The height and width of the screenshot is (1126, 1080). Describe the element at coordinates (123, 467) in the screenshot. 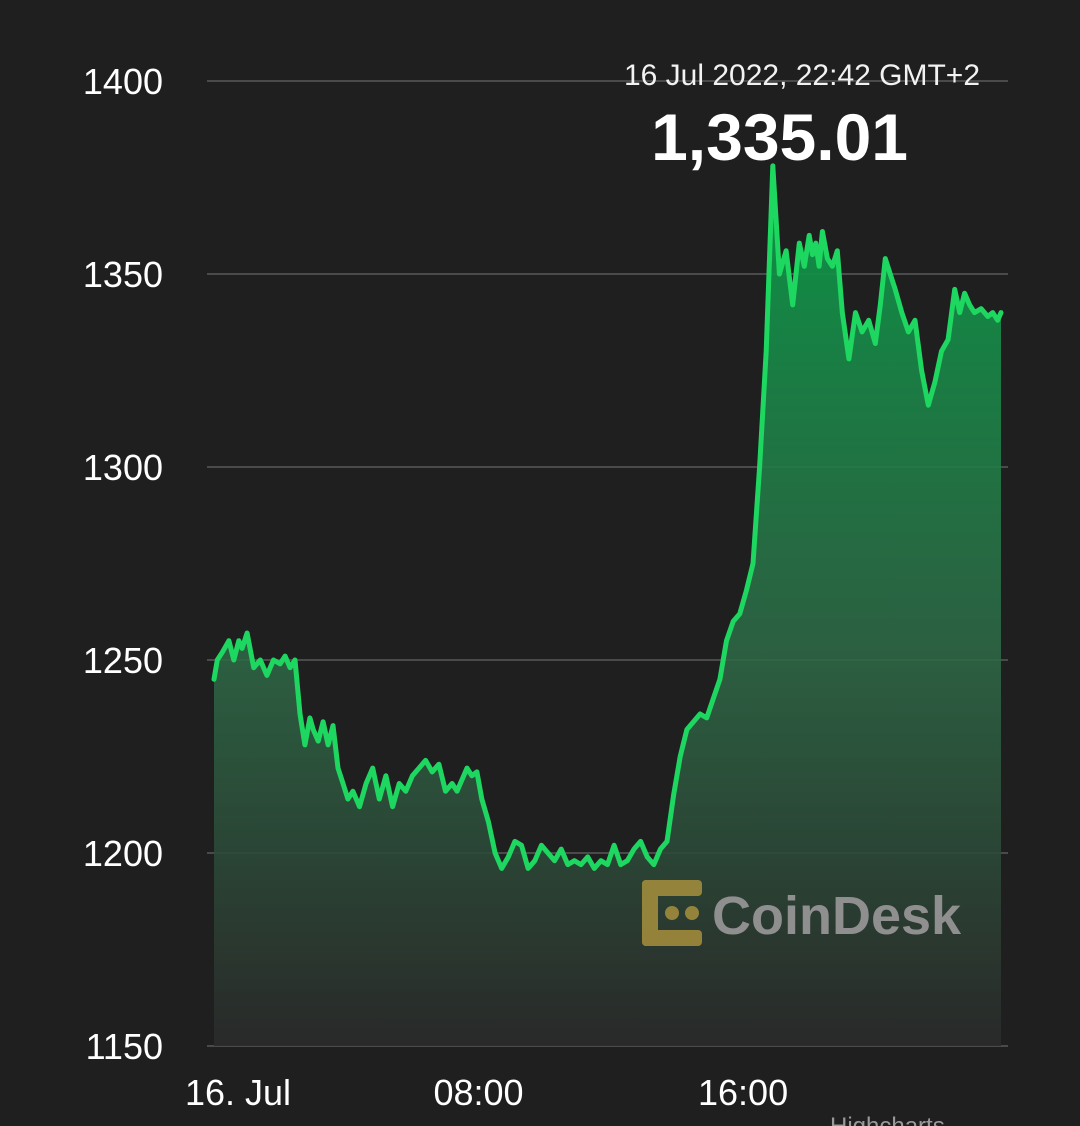

I see `y-tick-label: 1300` at that location.